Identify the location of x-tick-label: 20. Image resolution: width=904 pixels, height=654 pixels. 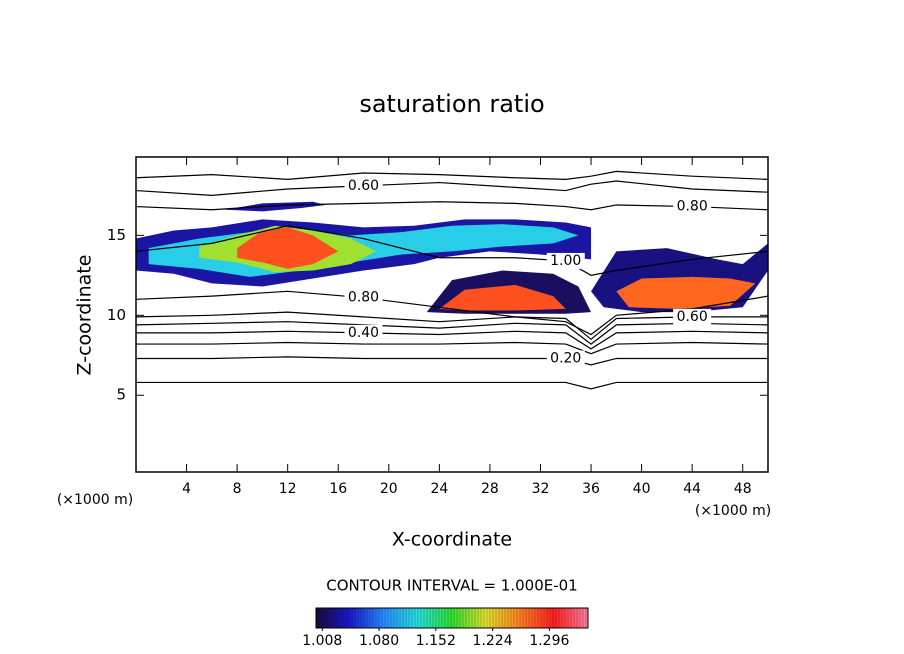
(389, 489).